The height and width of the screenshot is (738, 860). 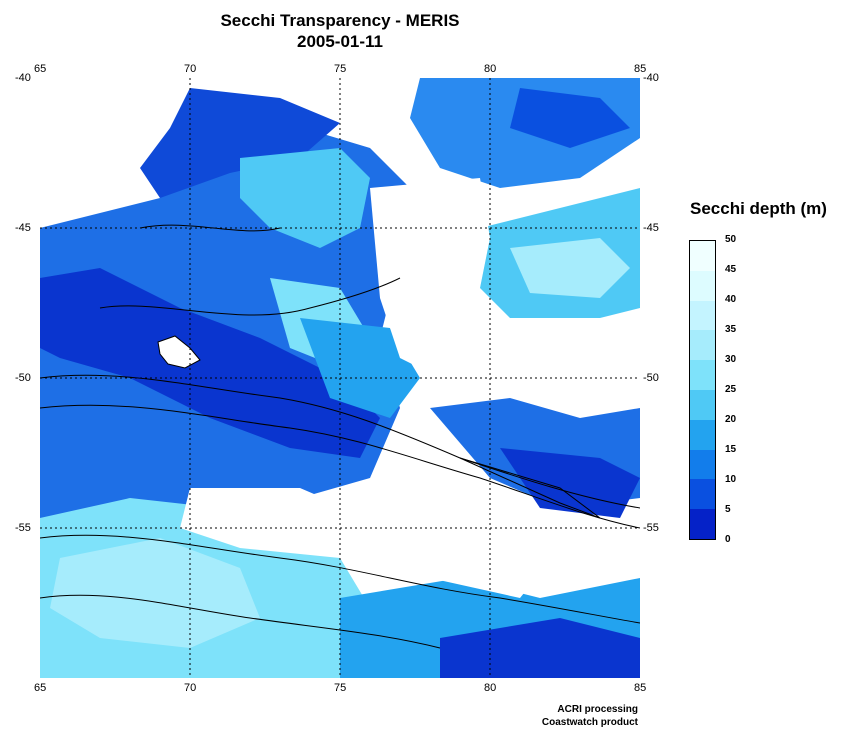 I want to click on colorbar, so click(x=702, y=390).